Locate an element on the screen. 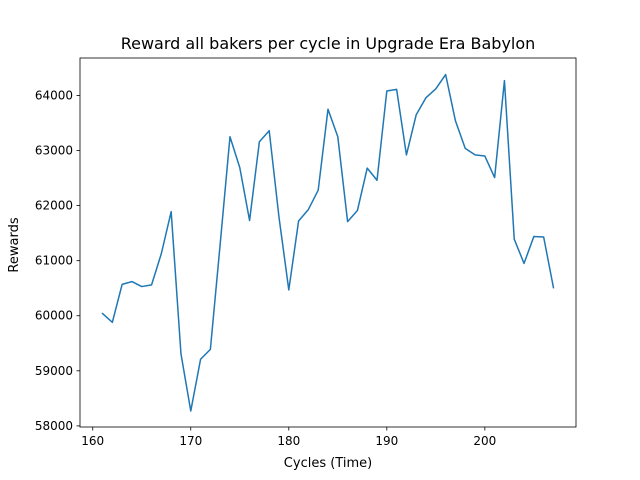 The height and width of the screenshot is (480, 640). y-axis-label: Rewards is located at coordinates (14, 244).